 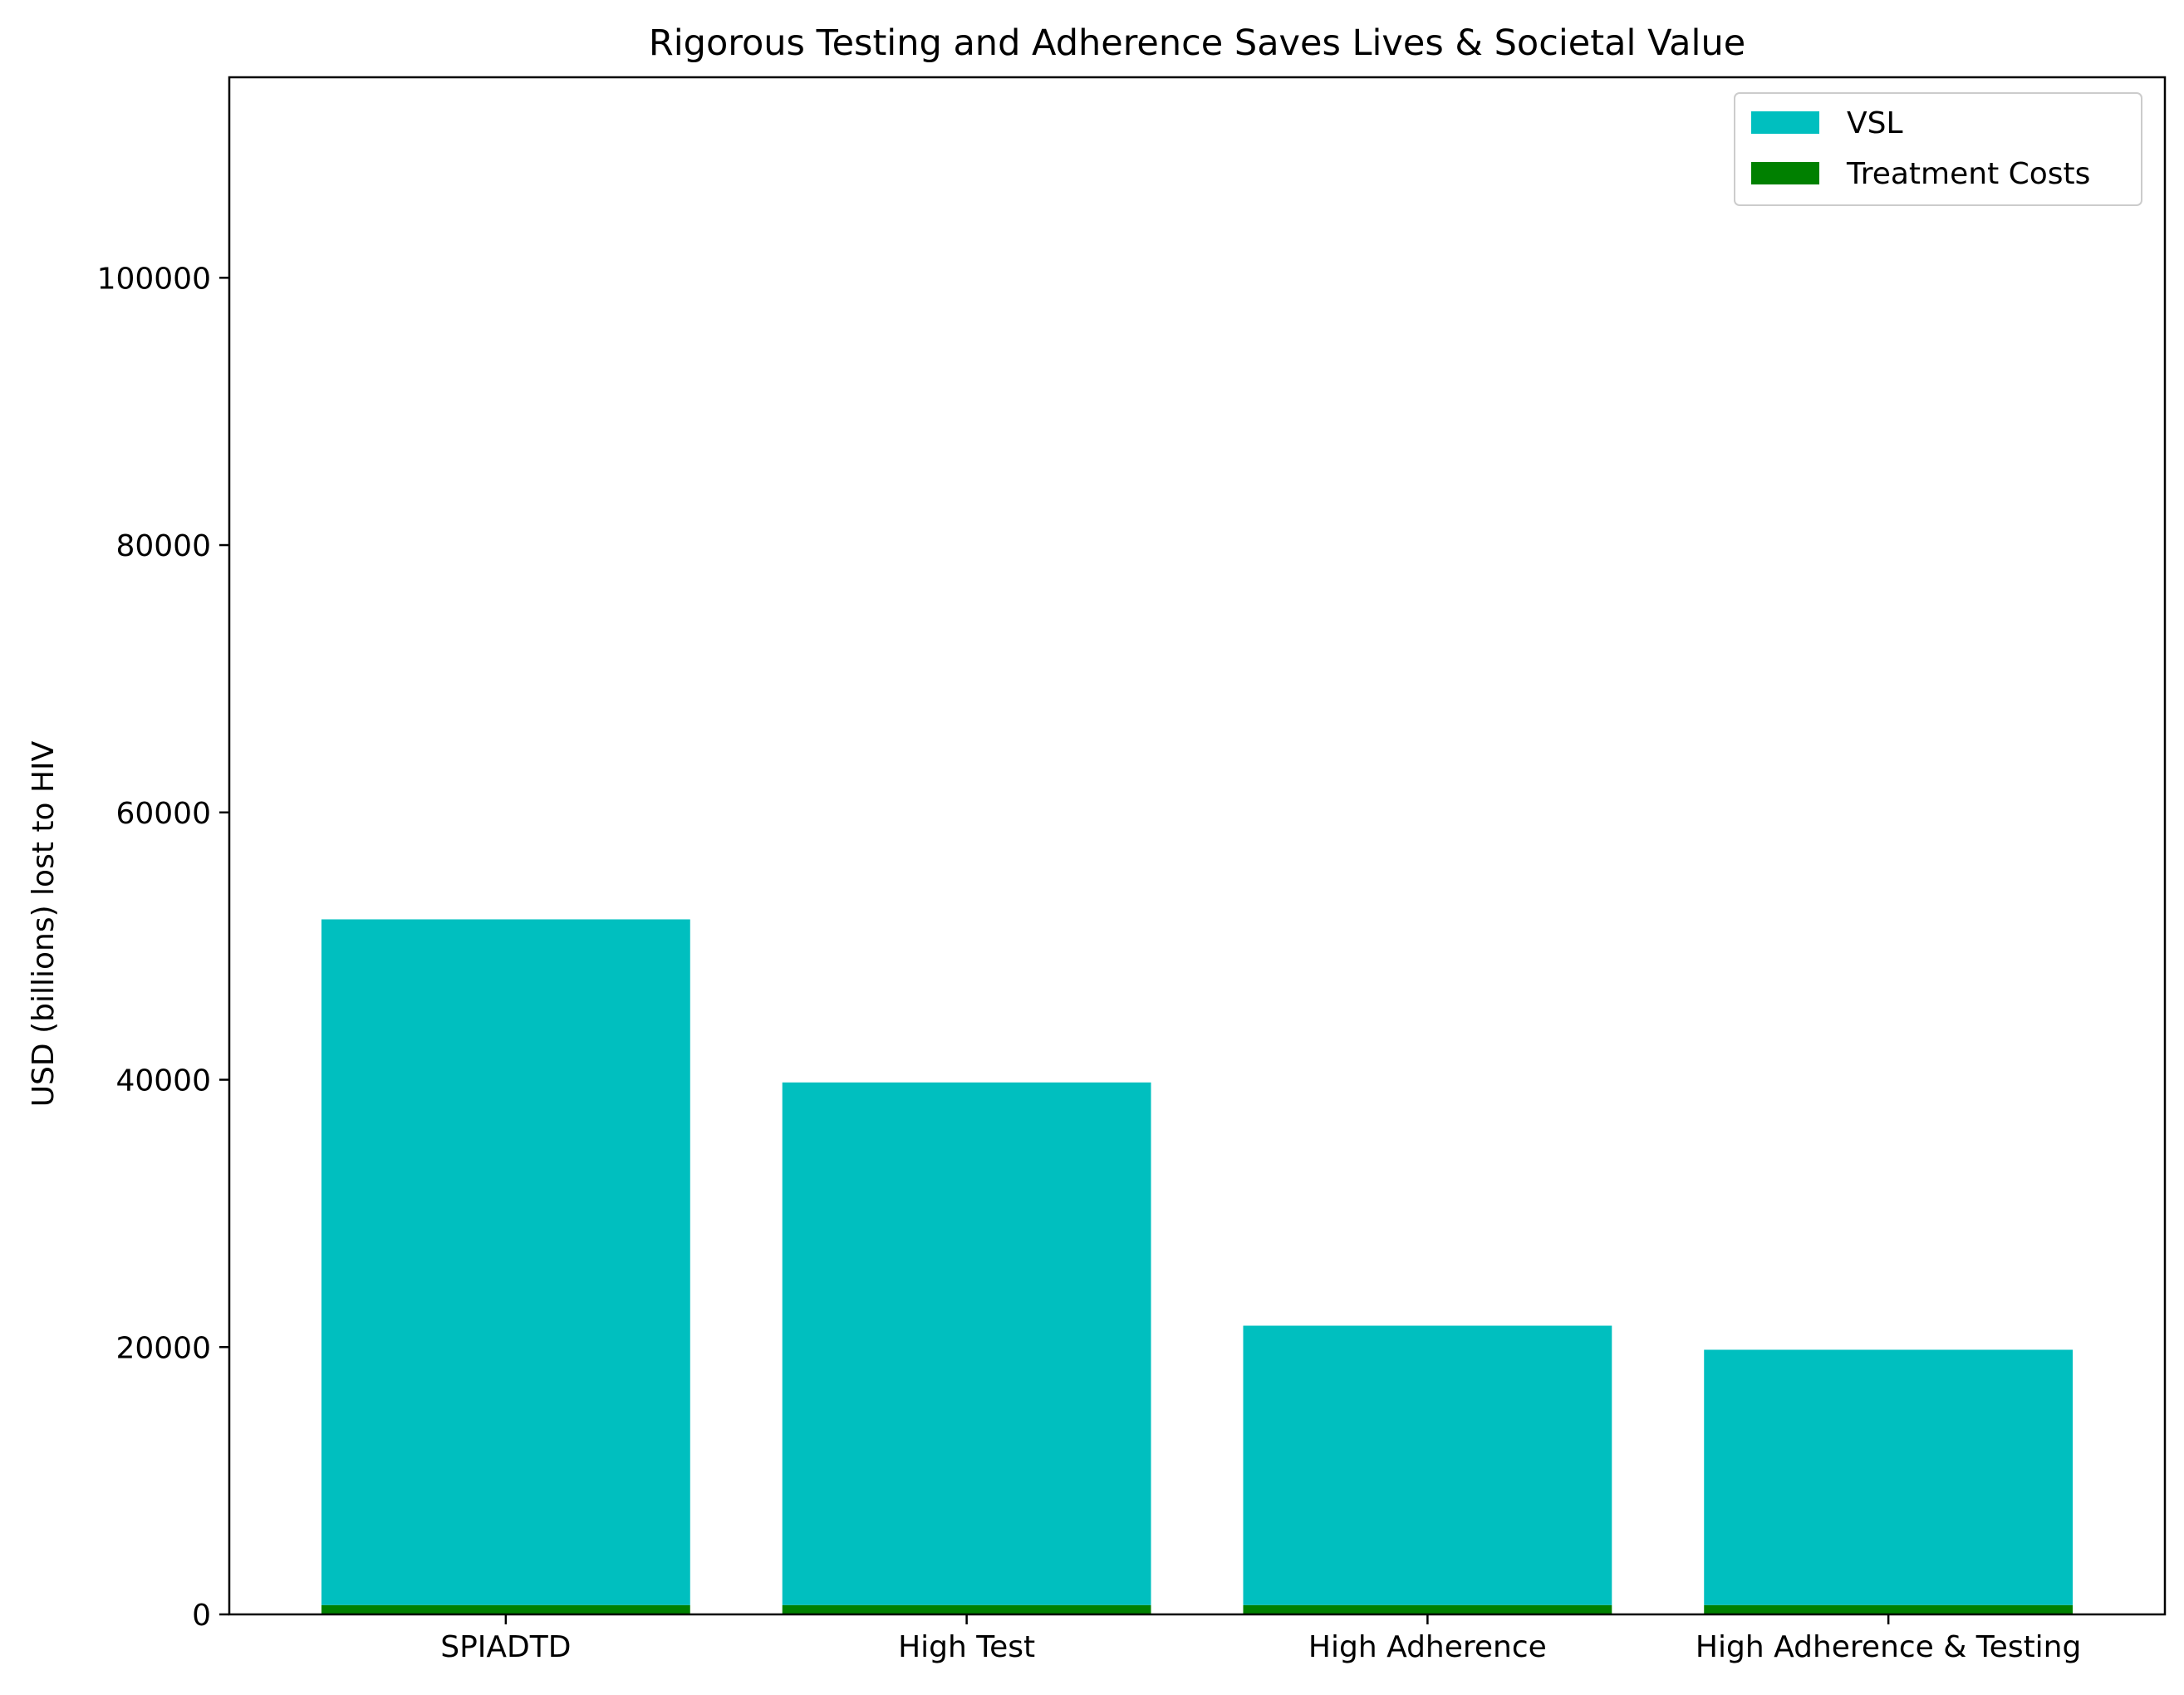 What do you see at coordinates (1875, 123) in the screenshot?
I see `legend-label-vsl: VSL` at bounding box center [1875, 123].